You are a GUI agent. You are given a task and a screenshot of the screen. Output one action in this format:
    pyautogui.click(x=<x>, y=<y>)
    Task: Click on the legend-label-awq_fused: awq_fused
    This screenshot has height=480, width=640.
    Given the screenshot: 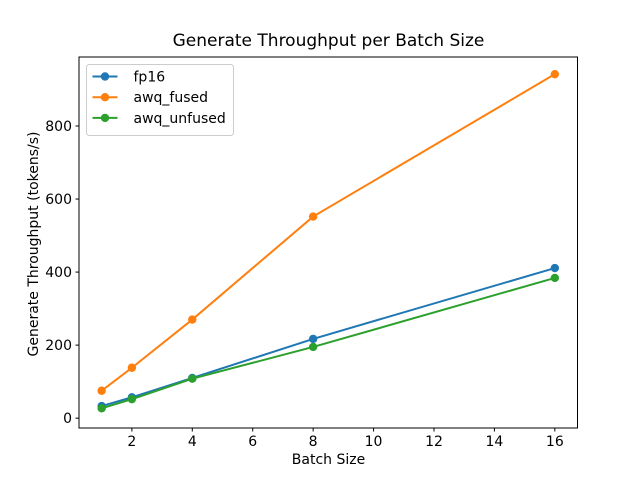 What is the action you would take?
    pyautogui.click(x=171, y=98)
    